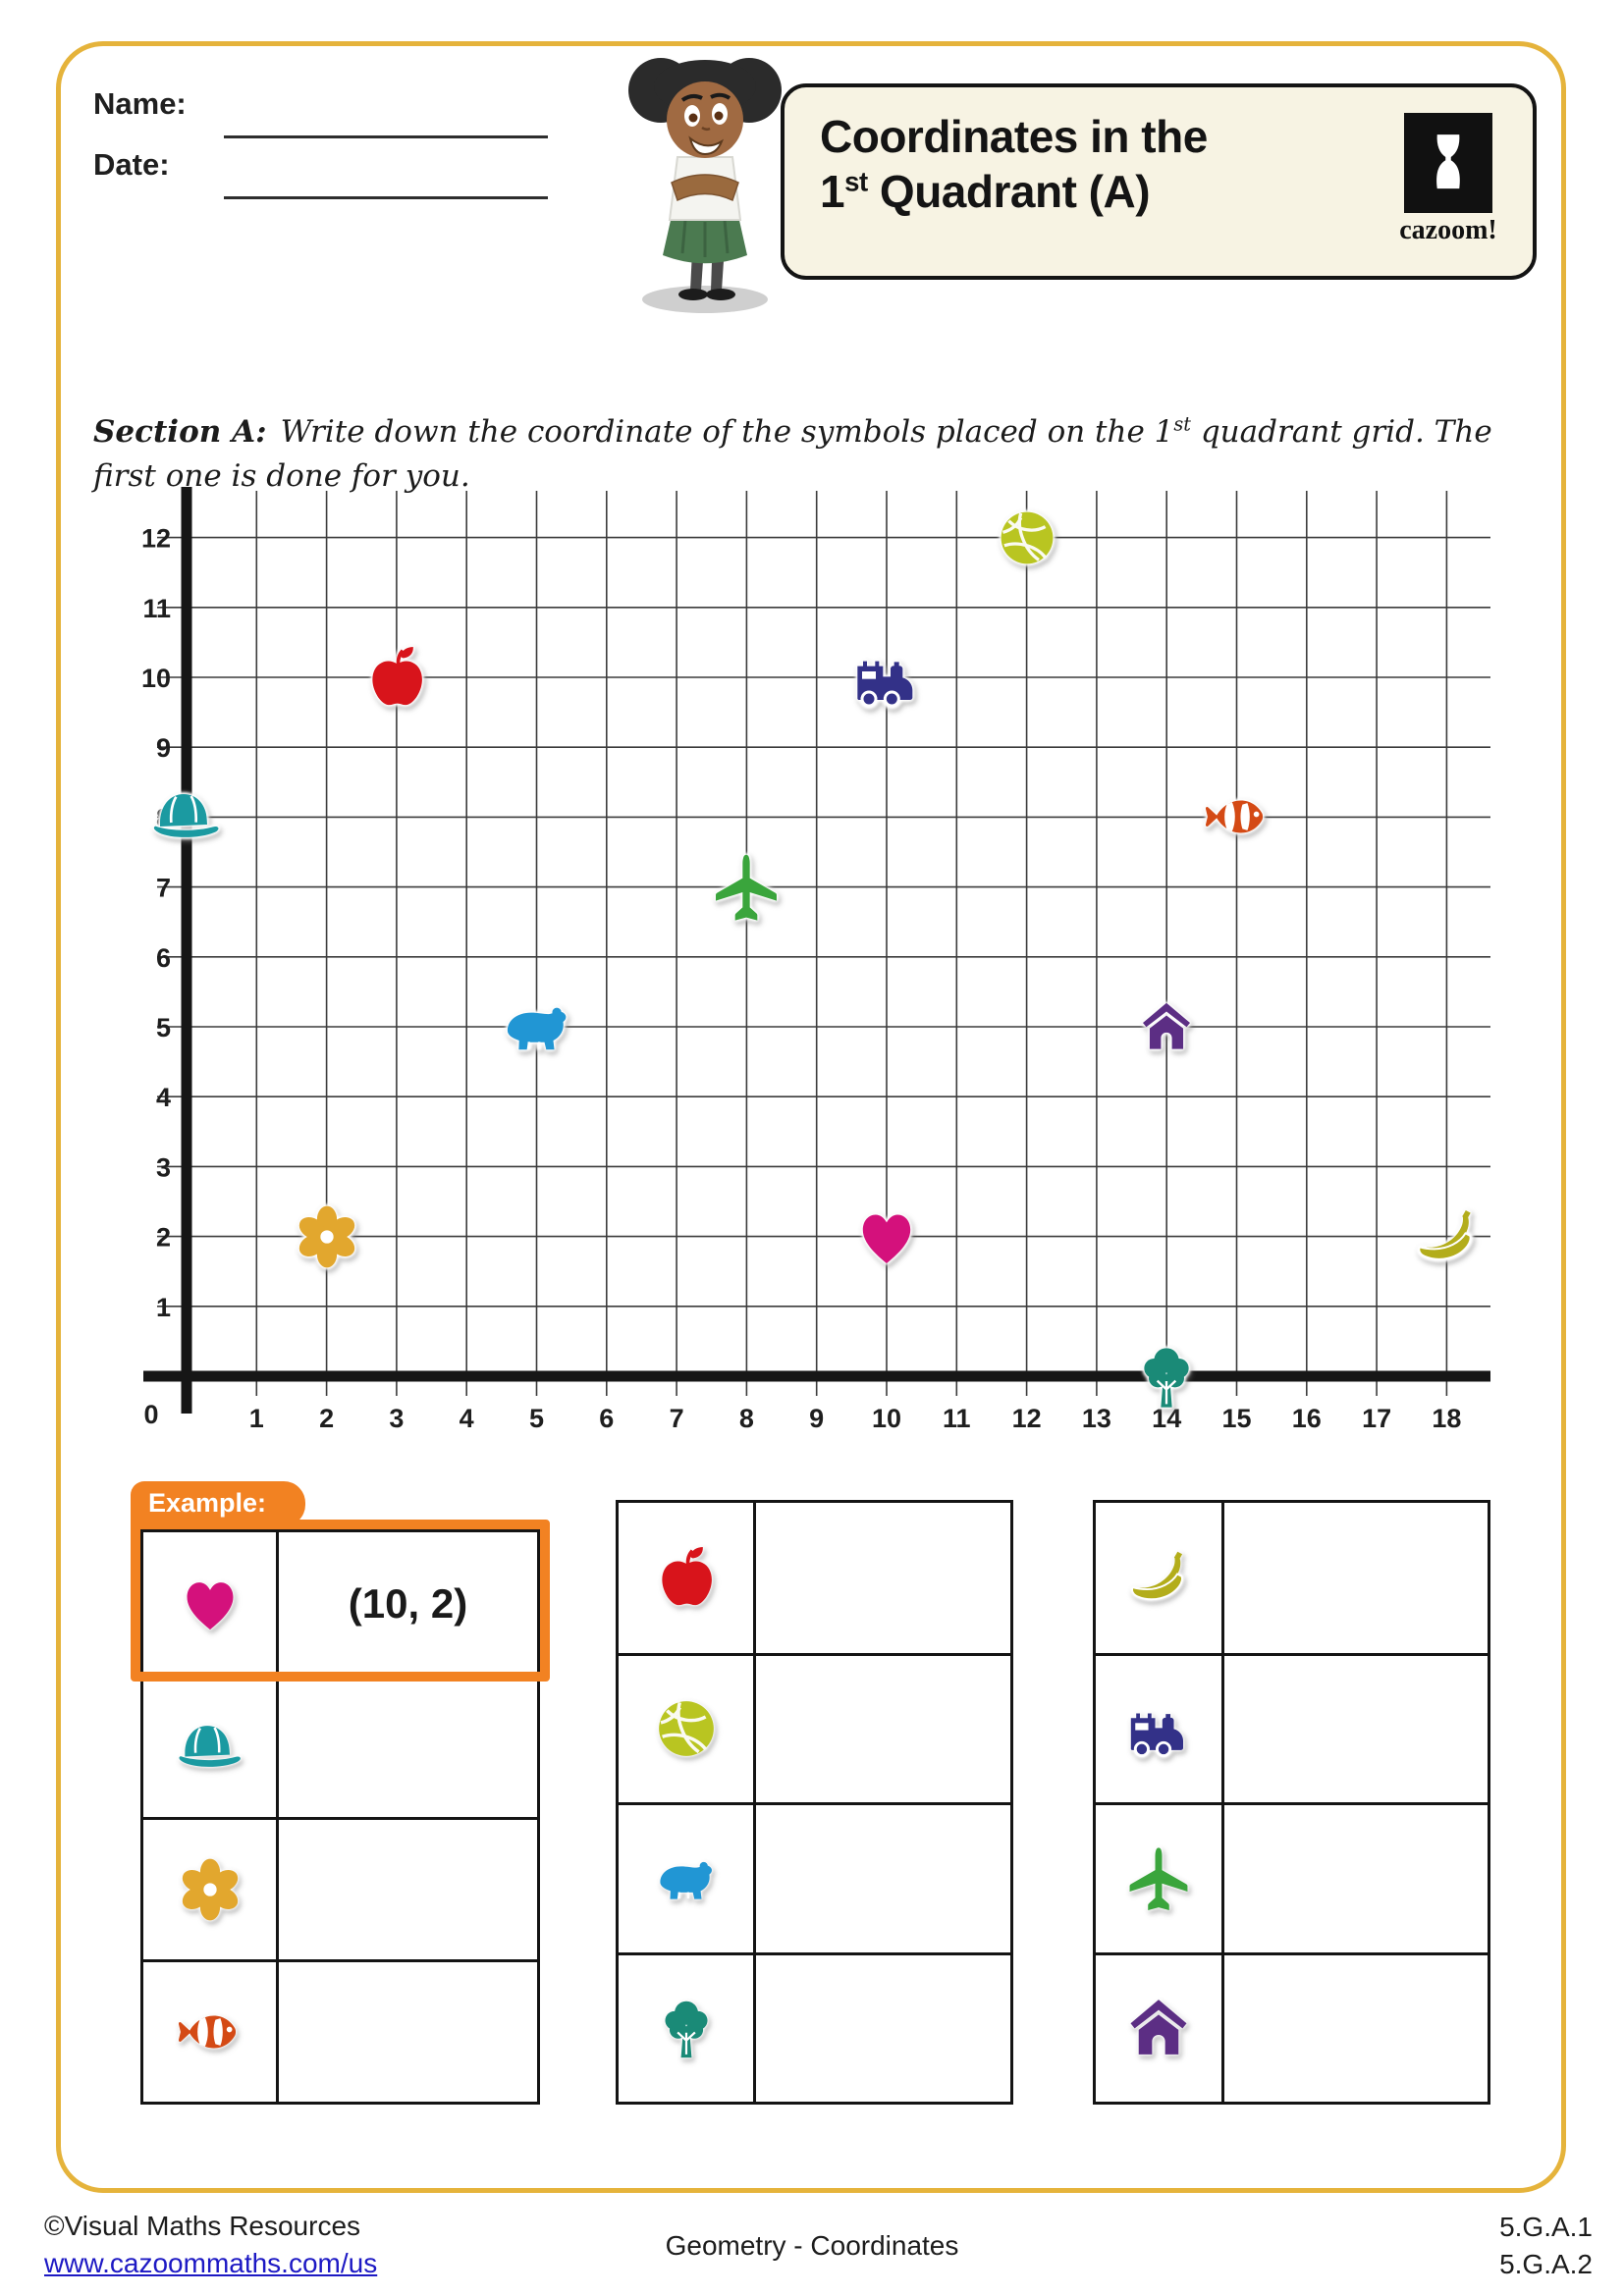 This screenshot has width=1624, height=2296. Describe the element at coordinates (202, 2226) in the screenshot. I see `copyright-text: ©Visual Maths Resources` at that location.